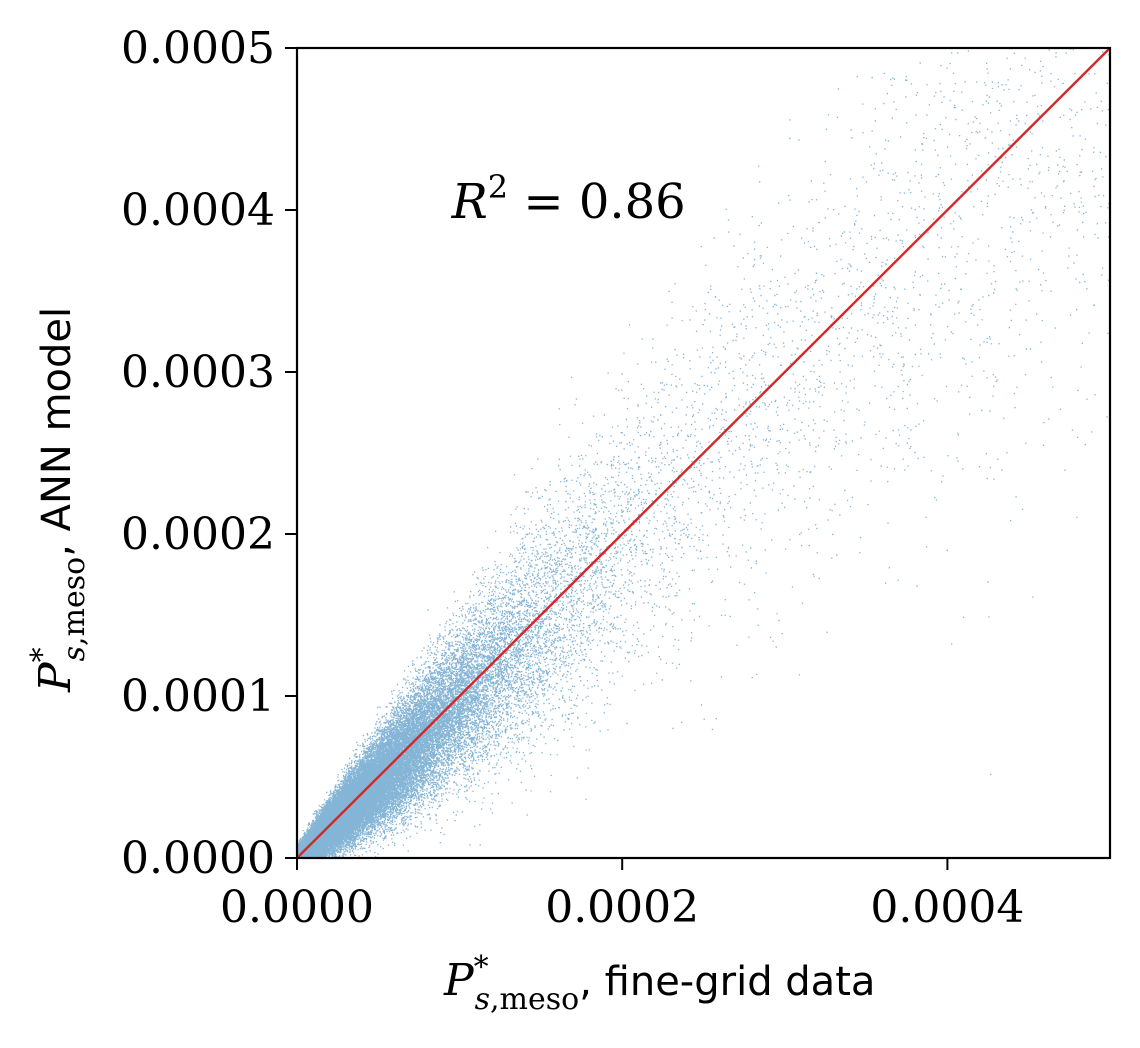 The width and height of the screenshot is (1140, 1048). What do you see at coordinates (198, 48) in the screenshot?
I see `y-tick-label: 0.0005` at bounding box center [198, 48].